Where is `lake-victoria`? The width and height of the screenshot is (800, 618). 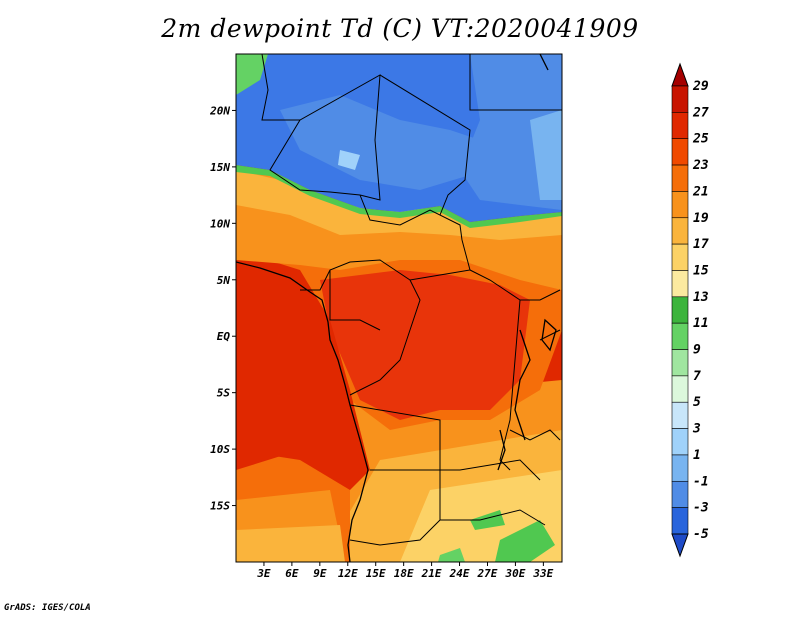 lake-victoria is located at coordinates (549, 335).